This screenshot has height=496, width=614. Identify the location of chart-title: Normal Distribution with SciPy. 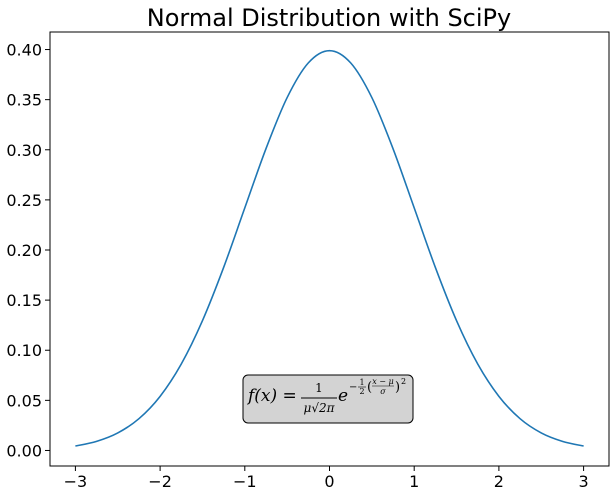
(329, 18).